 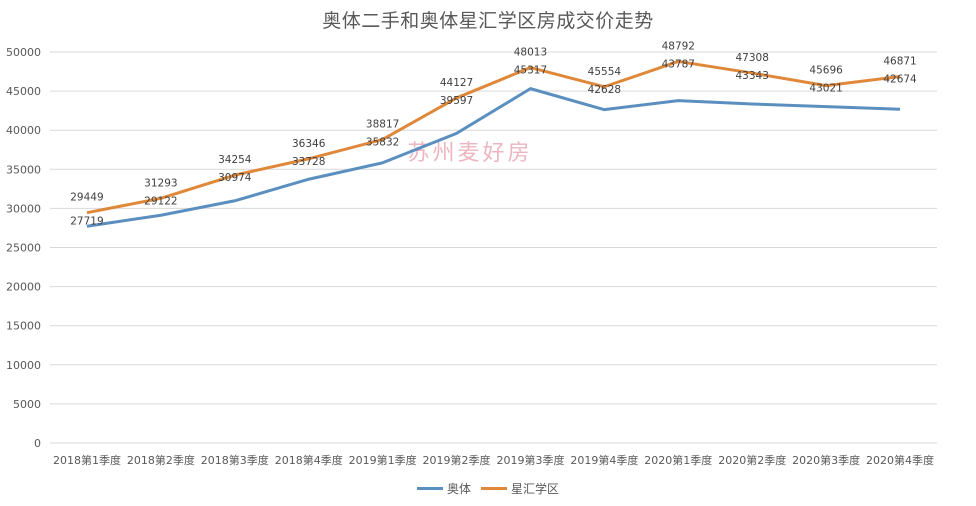 I want to click on x-tick-label: 2018第4季度, so click(x=309, y=460).